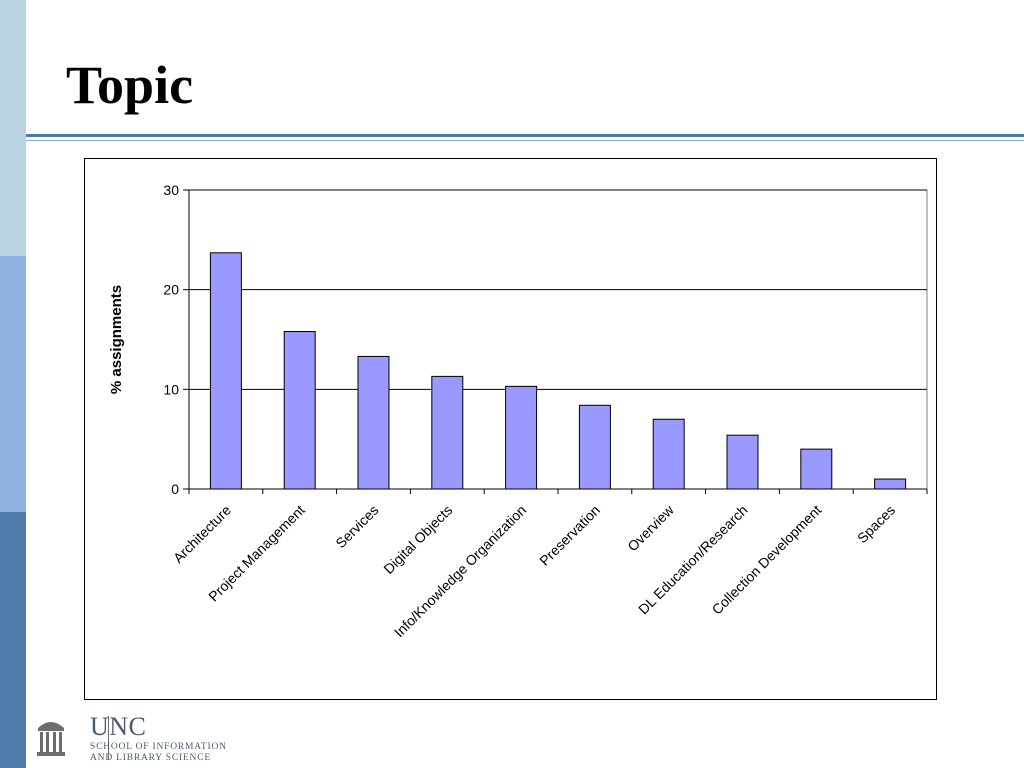 The height and width of the screenshot is (768, 1024). Describe the element at coordinates (51, 739) in the screenshot. I see `old-well-icon` at that location.